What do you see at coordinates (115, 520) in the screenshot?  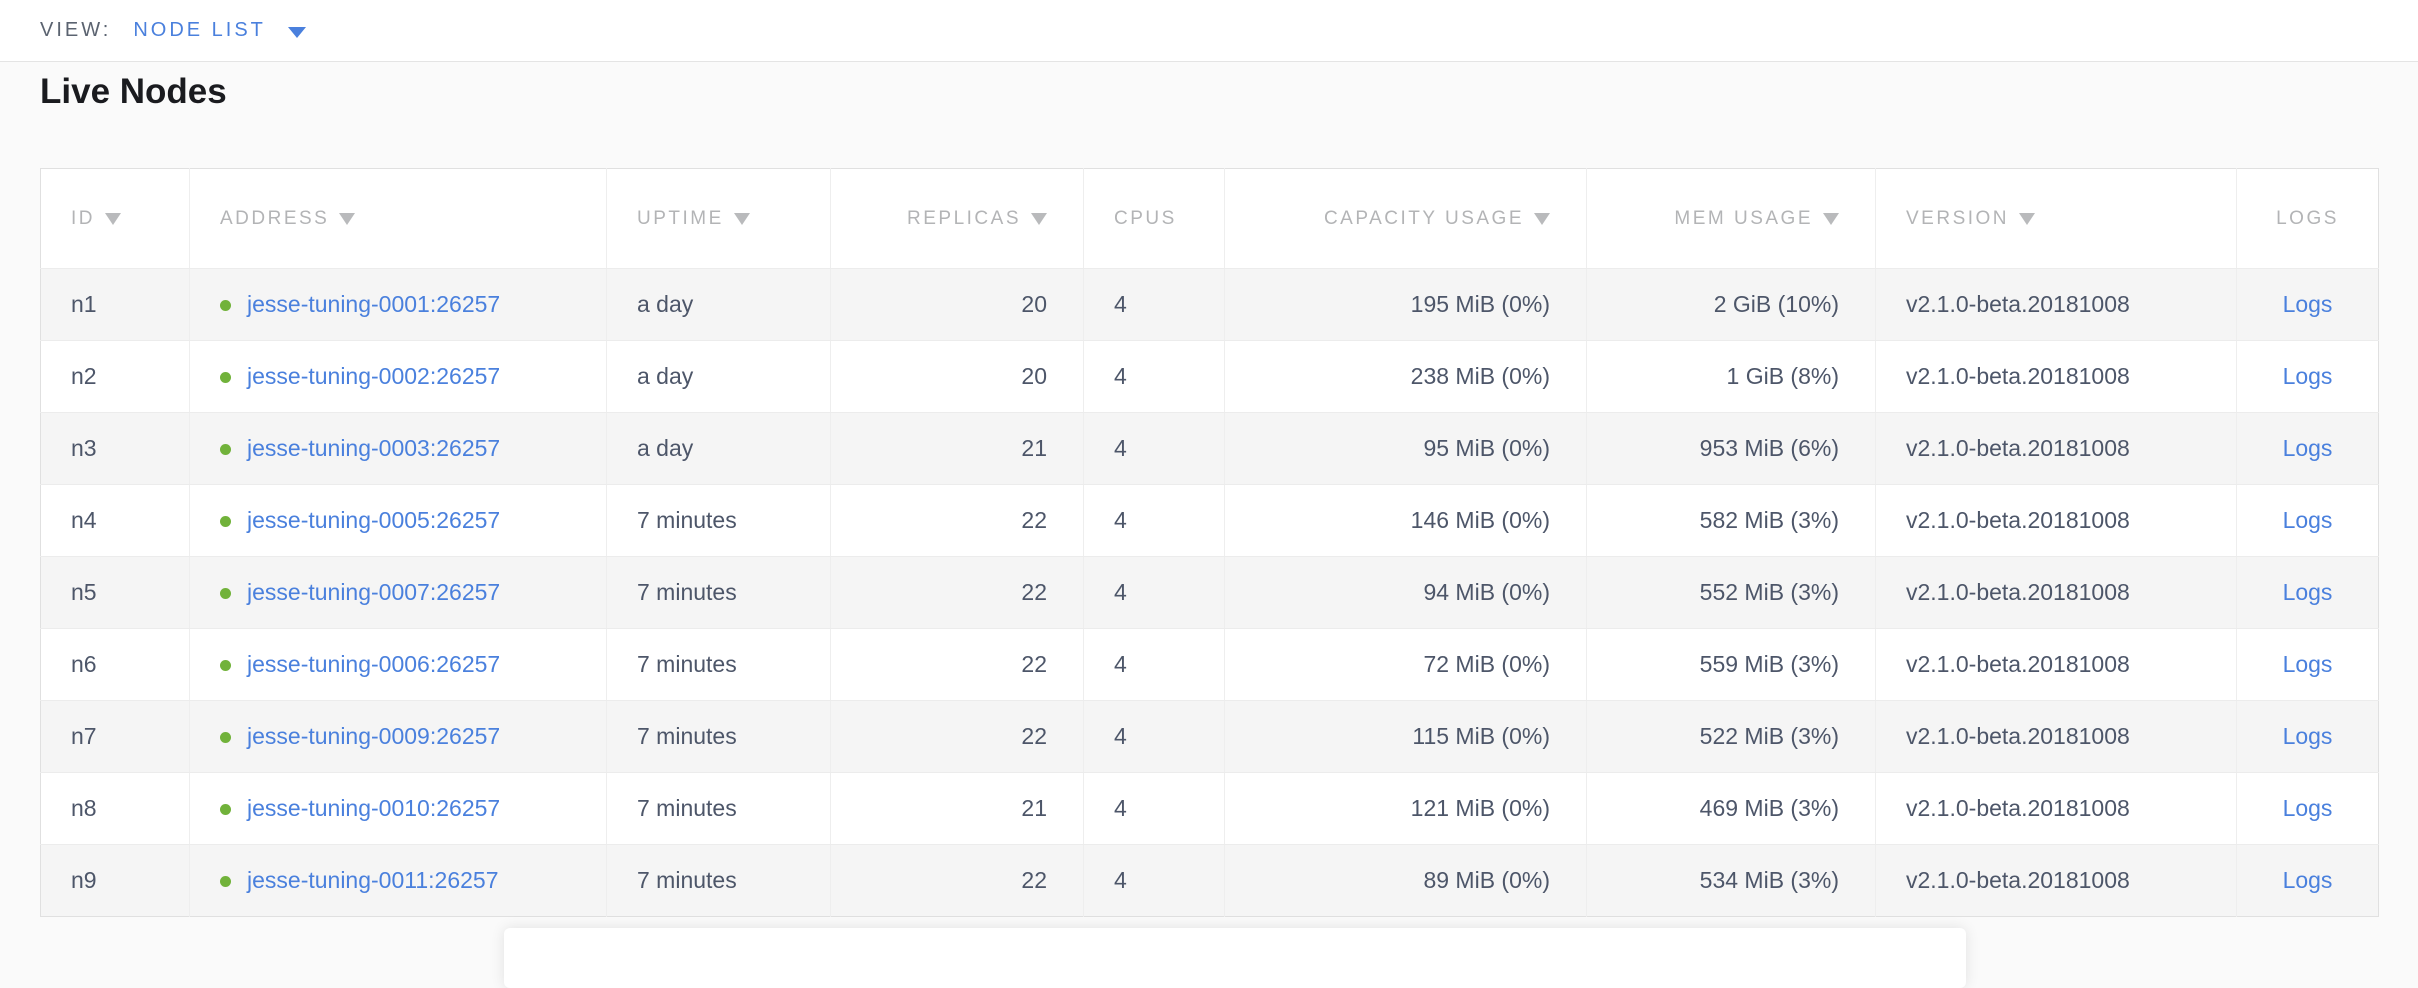 I see `cell-id: n4` at bounding box center [115, 520].